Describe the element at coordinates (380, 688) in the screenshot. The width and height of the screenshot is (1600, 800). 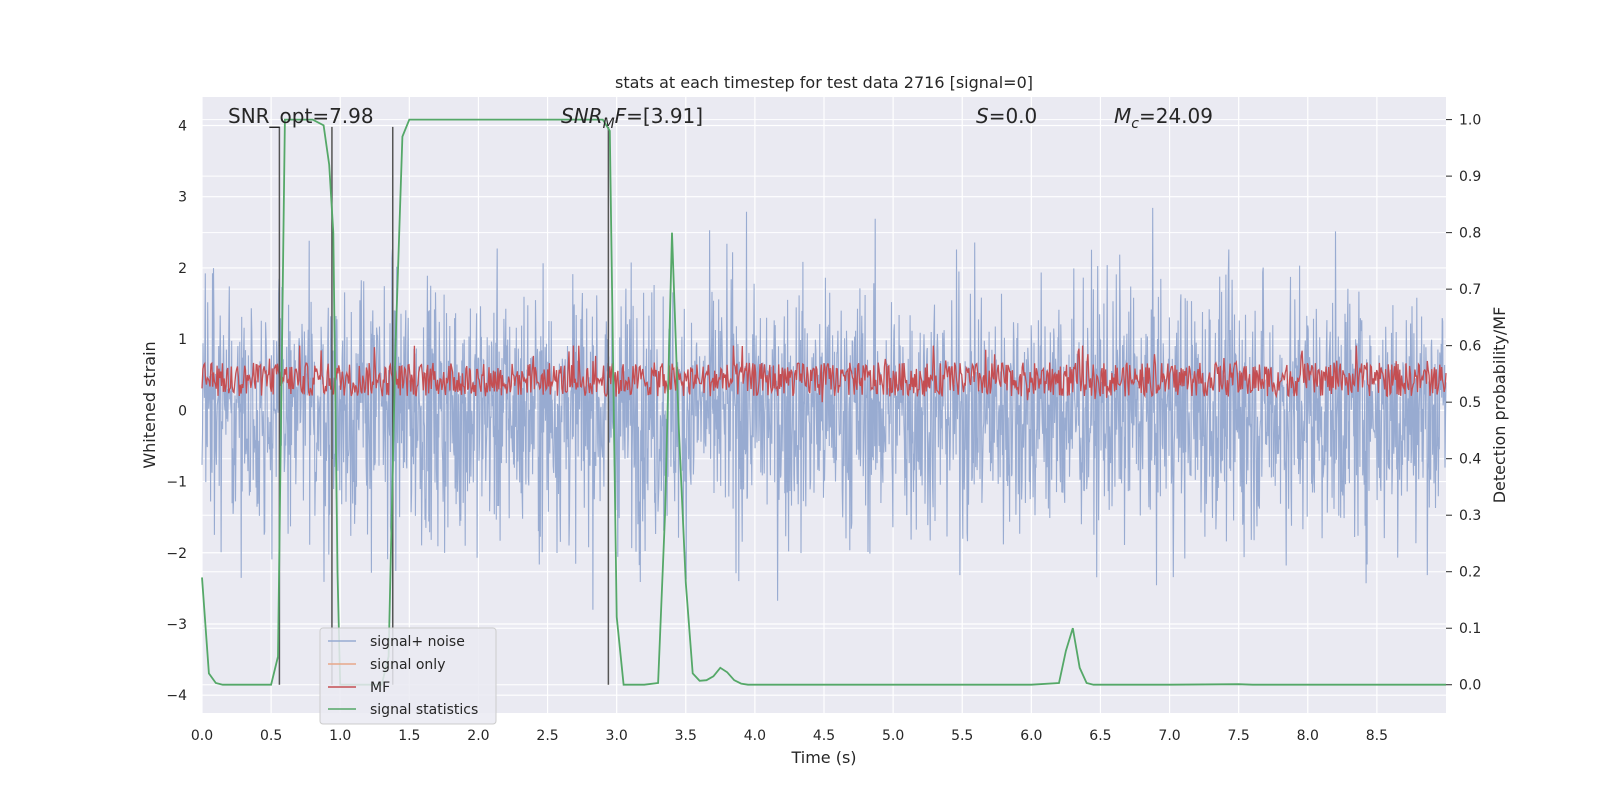
I see `legend-label-mf: MF` at that location.